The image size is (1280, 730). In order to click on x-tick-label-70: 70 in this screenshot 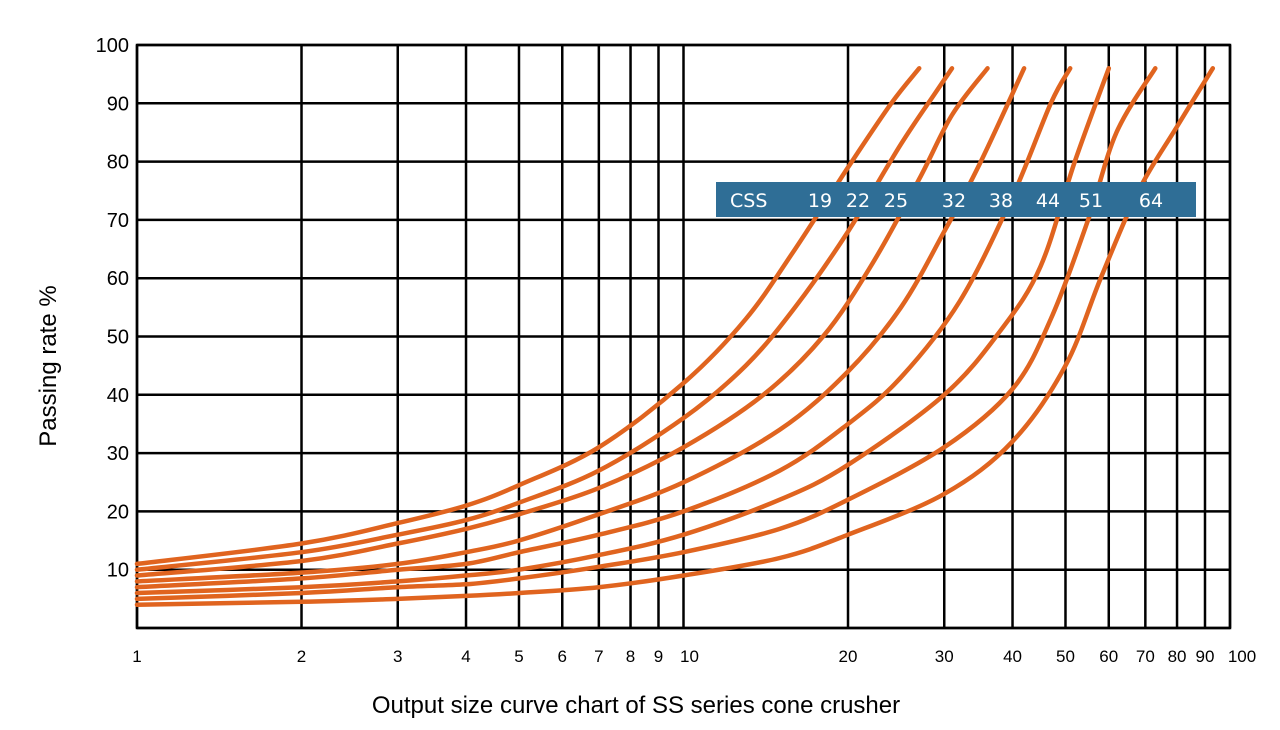, I will do `click(1145, 656)`.